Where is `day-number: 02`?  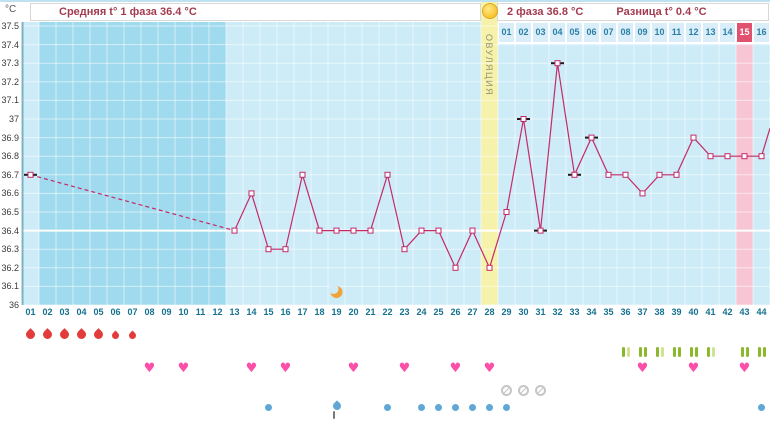
day-number: 02 is located at coordinates (47, 312).